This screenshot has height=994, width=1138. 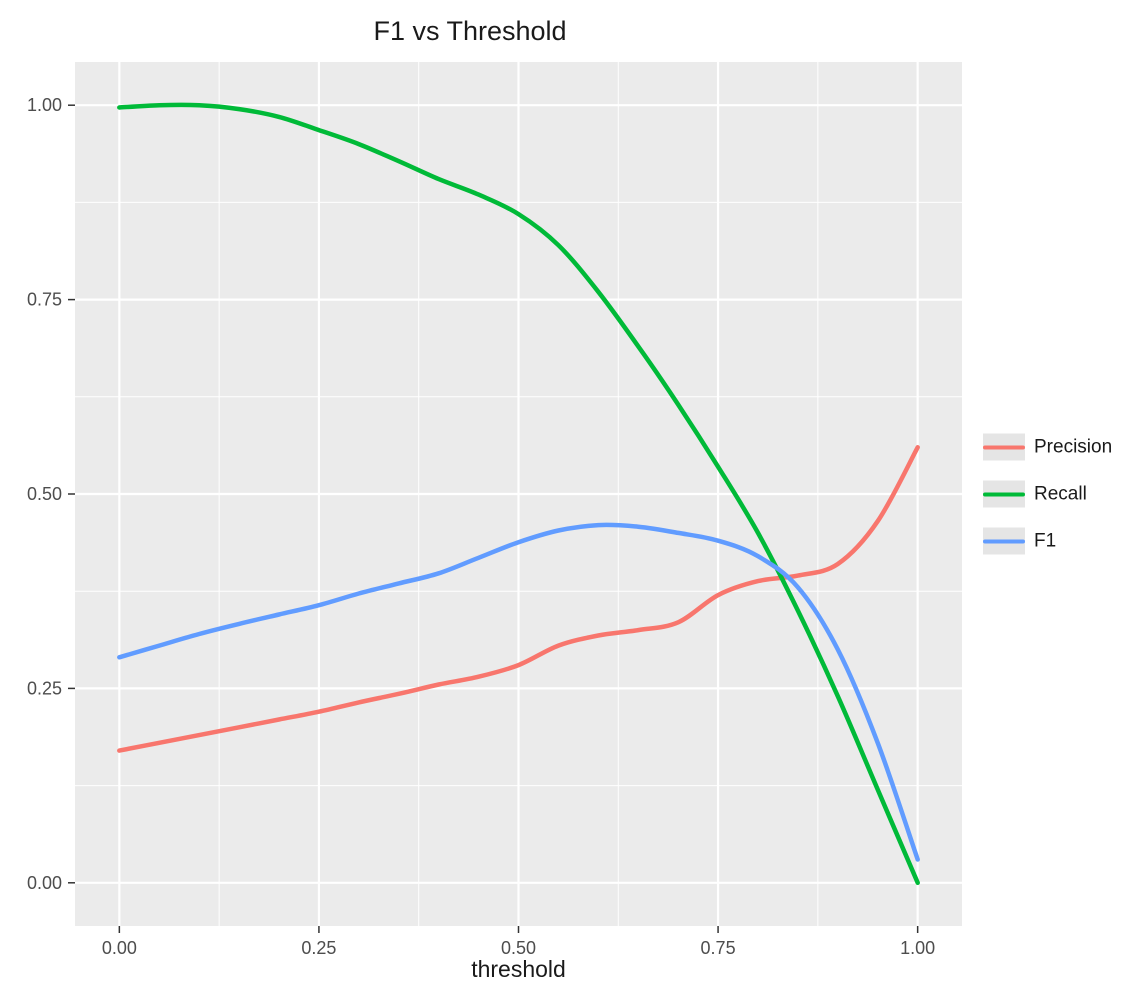 I want to click on legend-label: F1, so click(x=1045, y=540).